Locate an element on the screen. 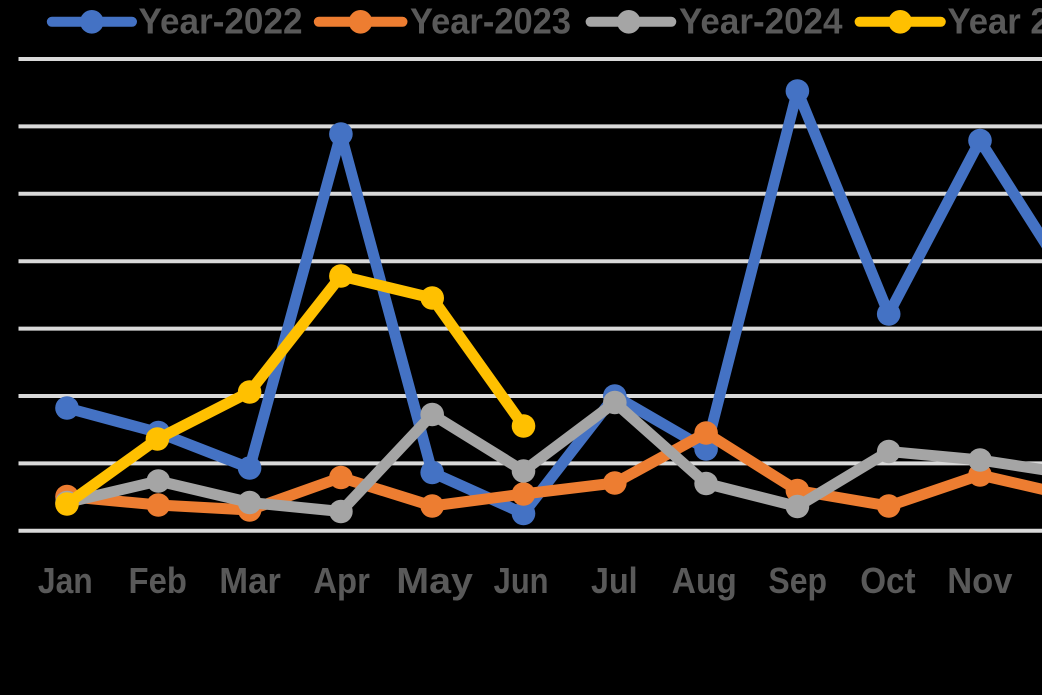  svg-text: Sep is located at coordinates (797, 580).